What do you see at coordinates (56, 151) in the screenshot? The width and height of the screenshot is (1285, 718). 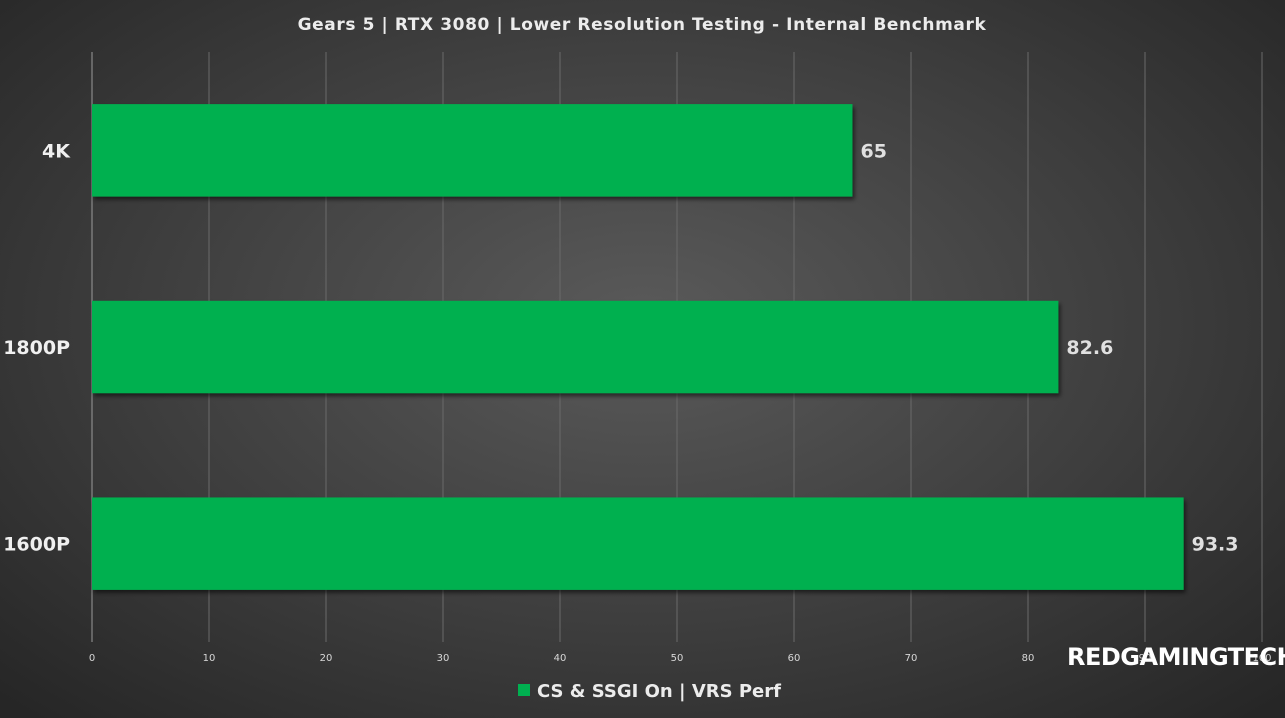 I see `category-label: 4K` at bounding box center [56, 151].